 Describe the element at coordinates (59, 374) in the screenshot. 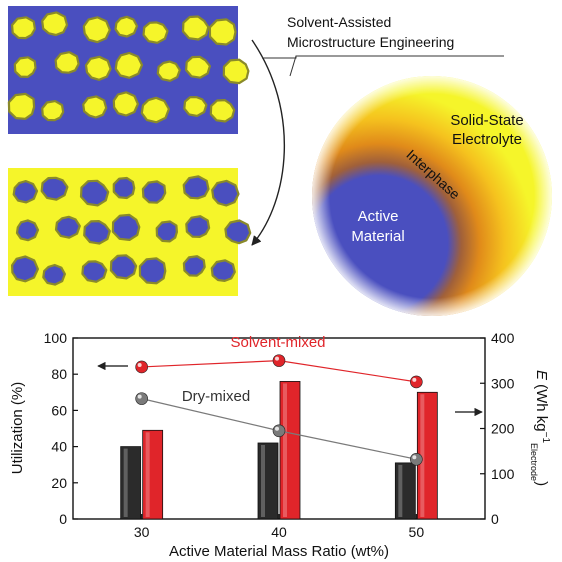

I see `y-left-tick-label: 80` at that location.